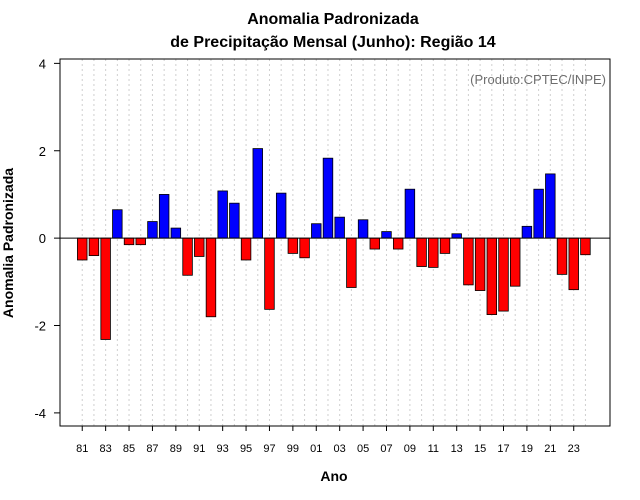 This screenshot has width=640, height=500. I want to click on y-tick-label: 4, so click(42, 63).